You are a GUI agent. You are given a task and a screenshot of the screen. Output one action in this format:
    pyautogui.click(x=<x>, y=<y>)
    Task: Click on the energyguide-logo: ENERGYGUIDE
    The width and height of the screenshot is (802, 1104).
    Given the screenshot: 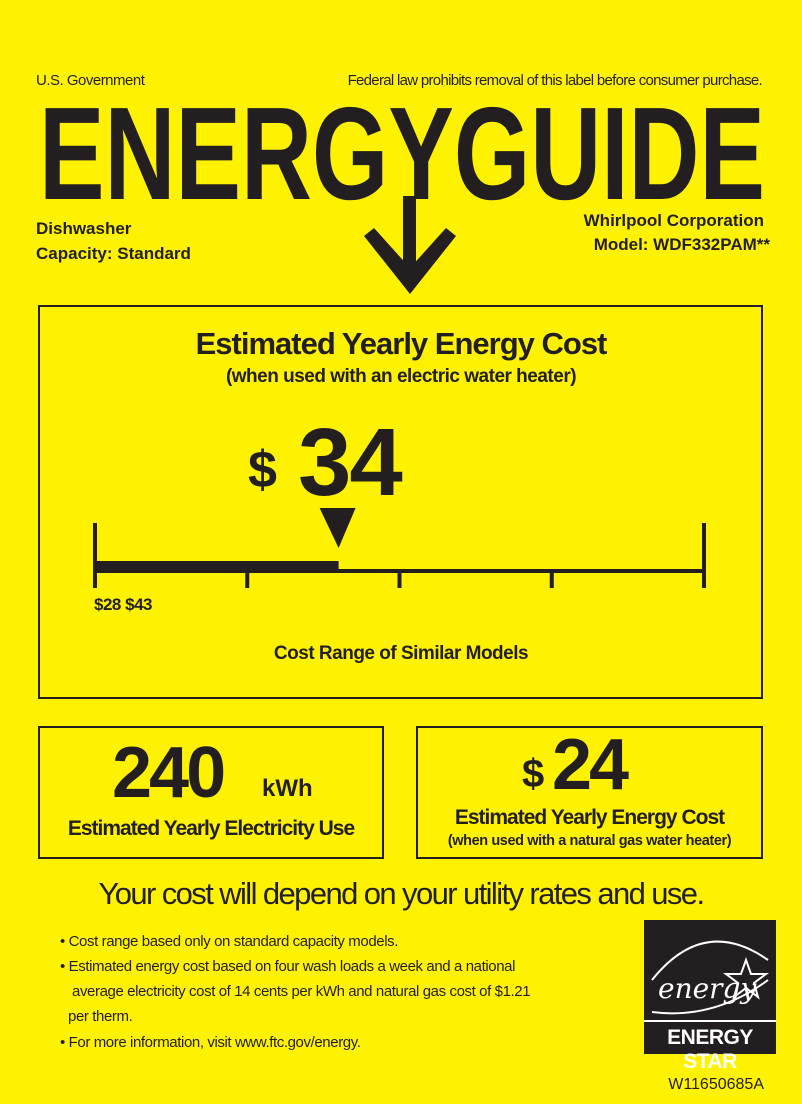 What is the action you would take?
    pyautogui.click(x=402, y=151)
    